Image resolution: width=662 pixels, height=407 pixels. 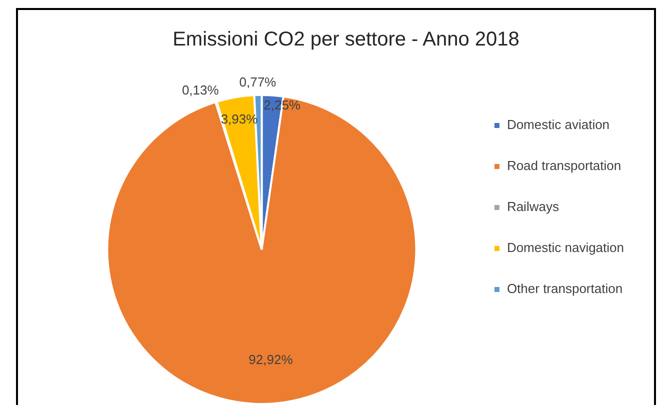 What do you see at coordinates (565, 248) in the screenshot?
I see `legend-label: Domestic navigation` at bounding box center [565, 248].